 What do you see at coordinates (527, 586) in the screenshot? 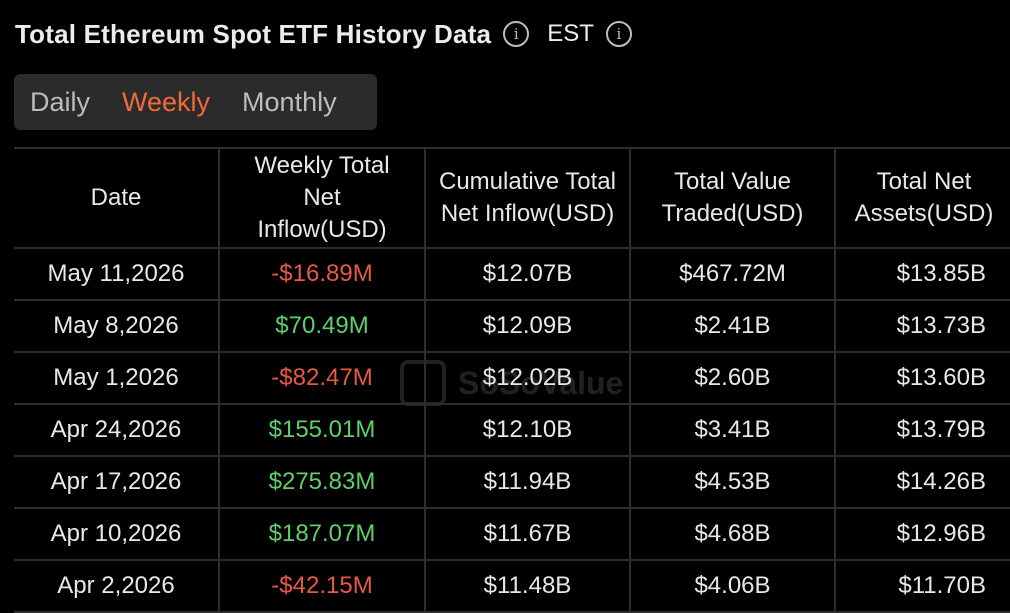
I see `cumulative-net-inflow-cell: $11.48B` at bounding box center [527, 586].